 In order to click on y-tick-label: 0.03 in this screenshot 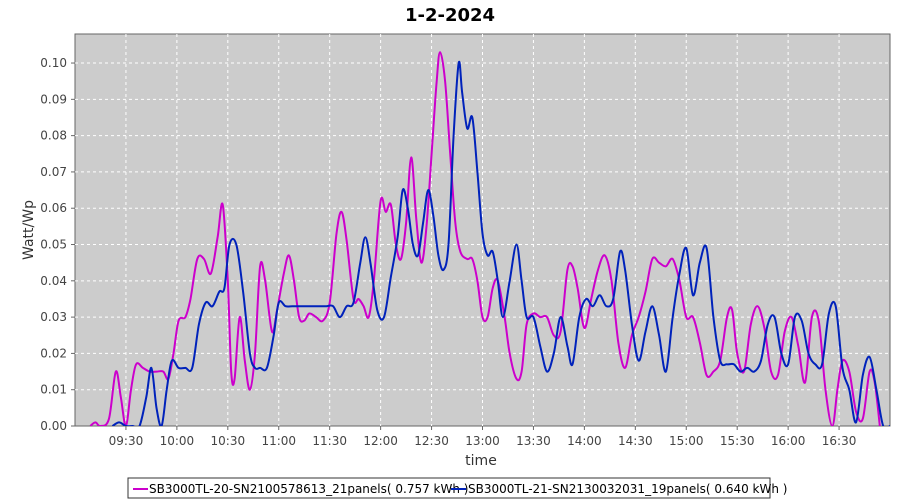, I will do `click(53, 317)`.